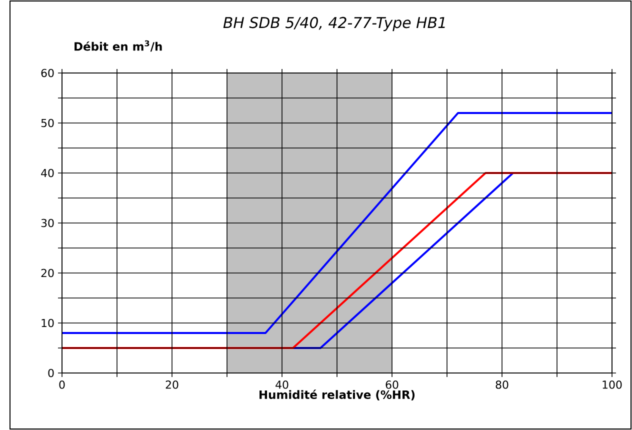 Image resolution: width=632 pixels, height=430 pixels. What do you see at coordinates (47, 223) in the screenshot?
I see `y-tick-label: 30` at bounding box center [47, 223].